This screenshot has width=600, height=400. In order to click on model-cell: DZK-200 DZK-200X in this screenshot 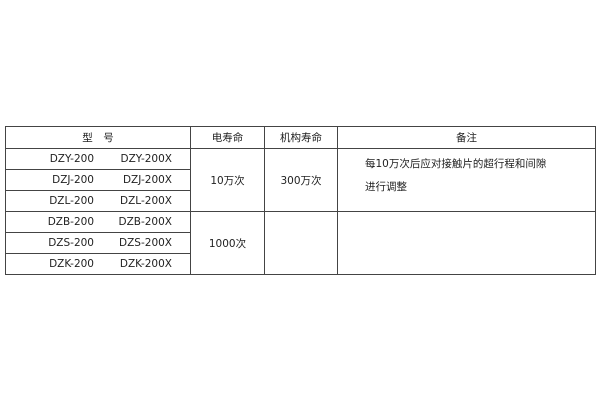, I will do `click(98, 264)`.